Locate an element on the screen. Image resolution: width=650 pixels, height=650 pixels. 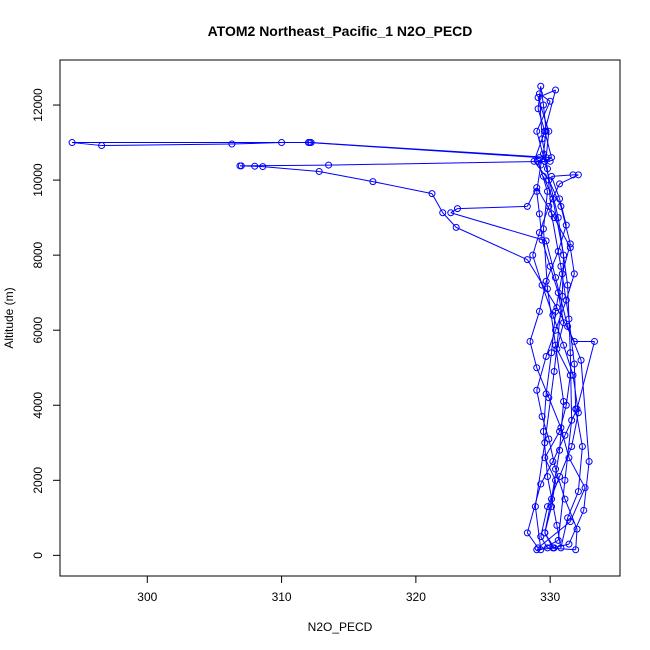
y-tick-label: 0 is located at coordinates (38, 555).